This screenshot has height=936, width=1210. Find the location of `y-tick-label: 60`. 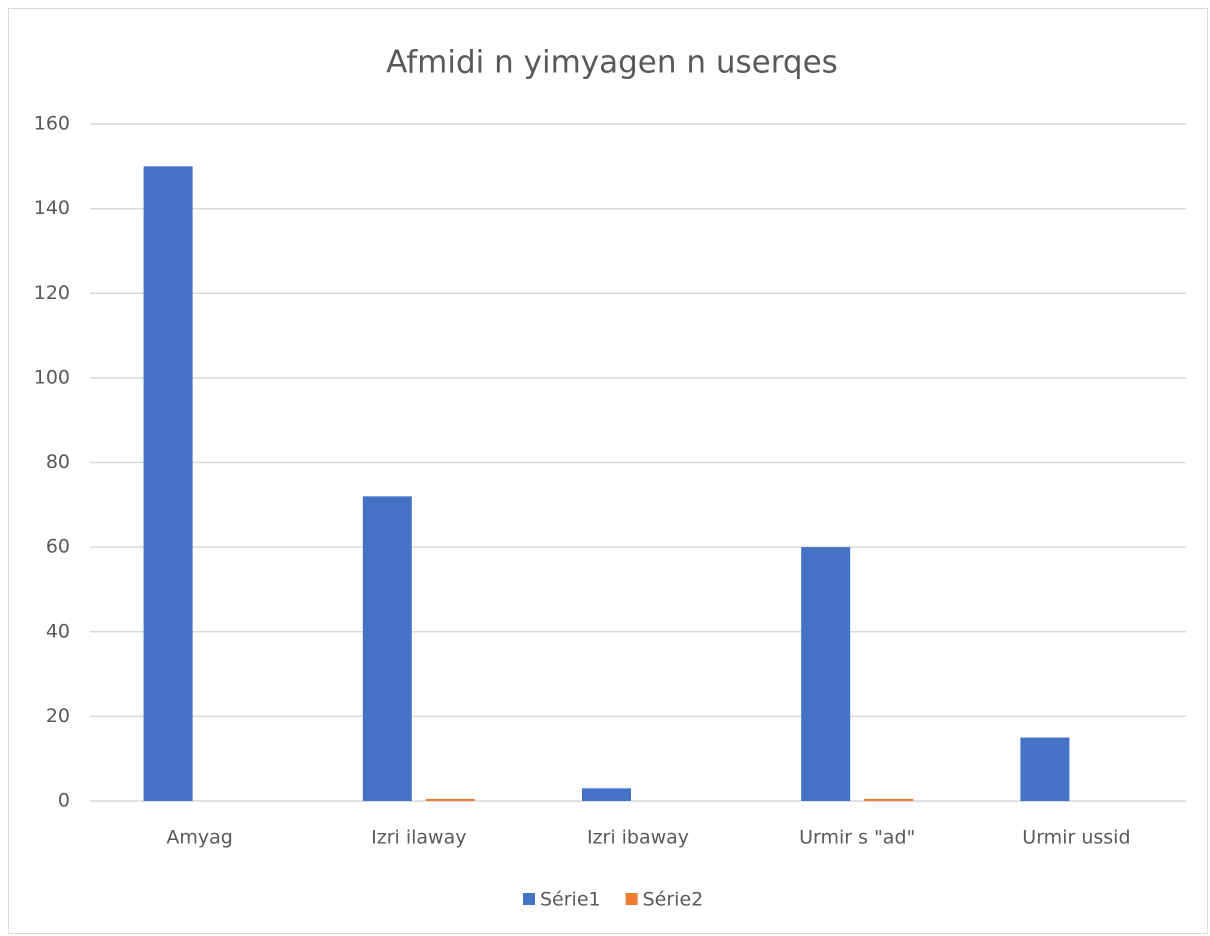

y-tick-label: 60 is located at coordinates (58, 547).